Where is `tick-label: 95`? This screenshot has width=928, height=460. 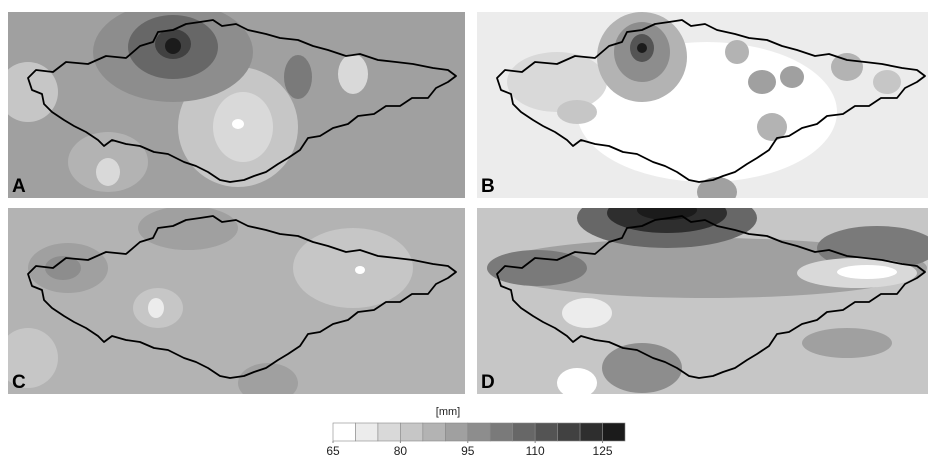 tick-label: 95 is located at coordinates (468, 451).